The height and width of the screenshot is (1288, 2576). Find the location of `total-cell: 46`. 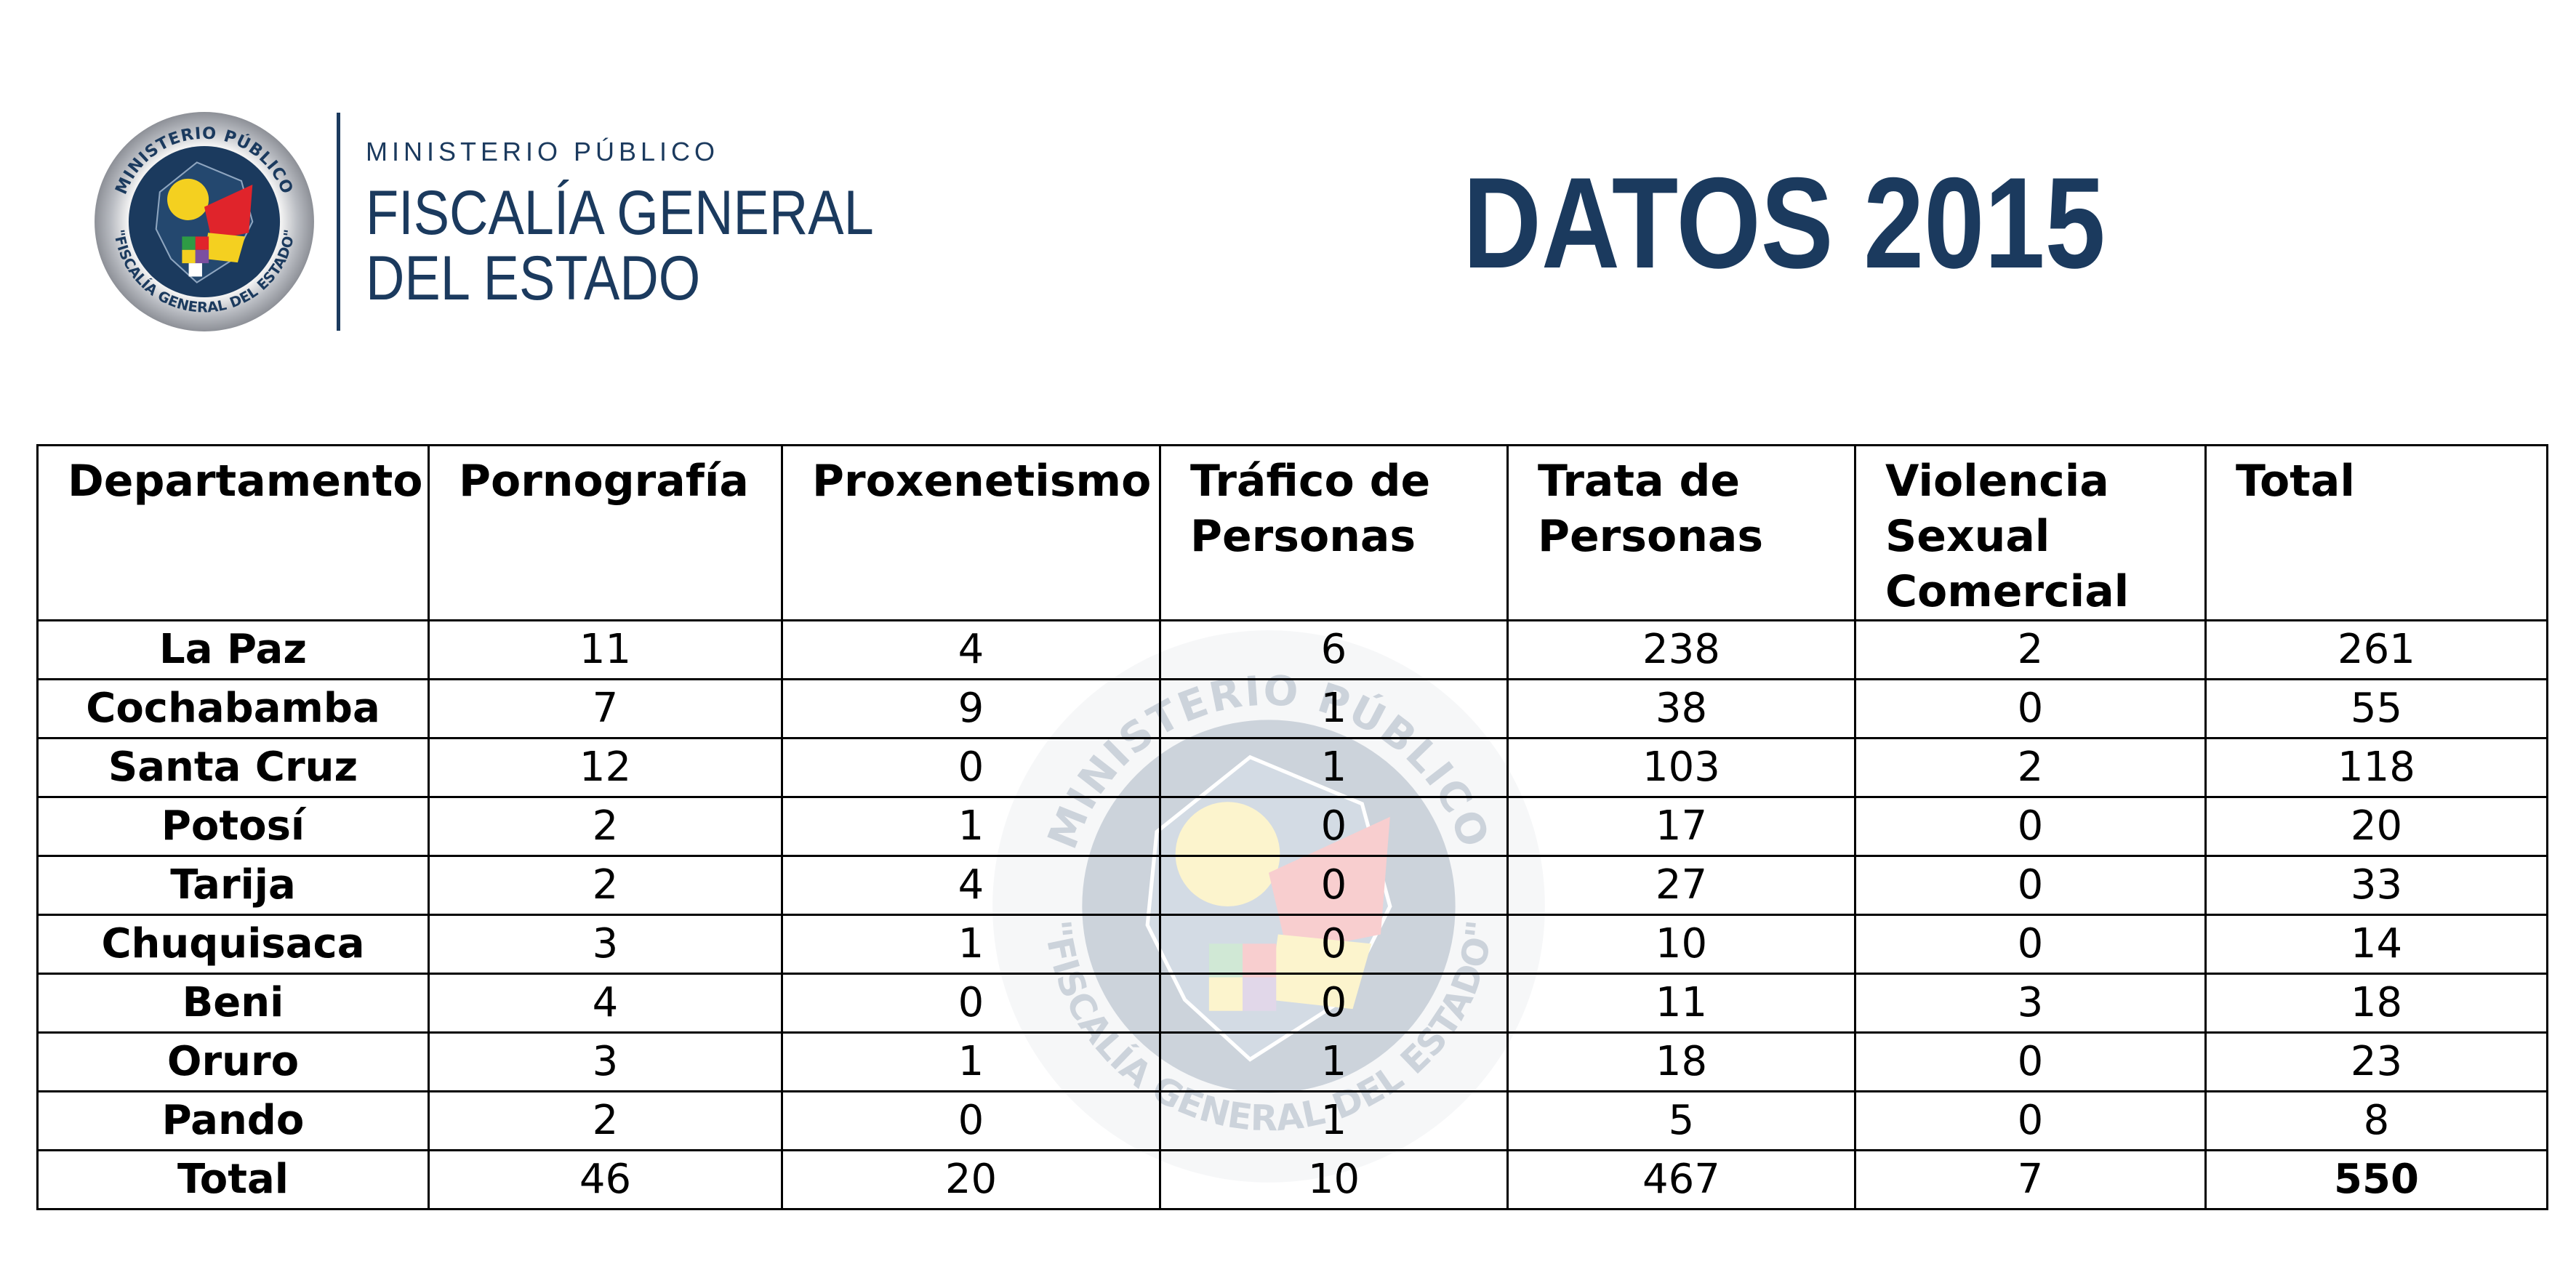

total-cell: 46 is located at coordinates (605, 1179).